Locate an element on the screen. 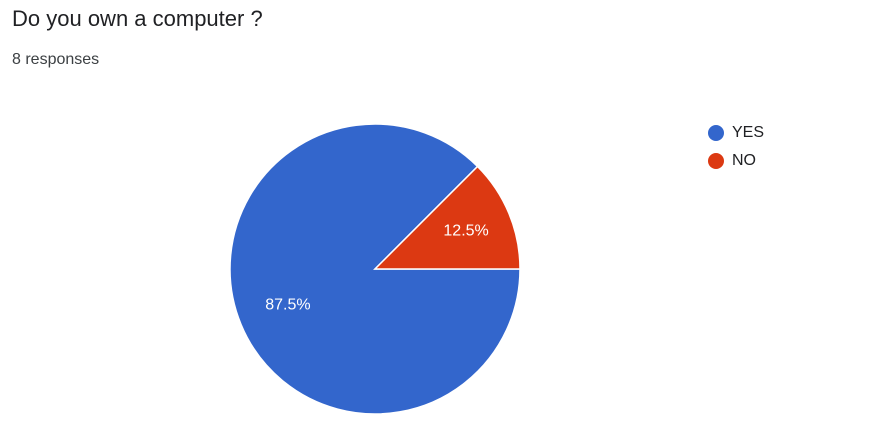 The width and height of the screenshot is (876, 429). pie-label-yes: 87.5% is located at coordinates (287, 304).